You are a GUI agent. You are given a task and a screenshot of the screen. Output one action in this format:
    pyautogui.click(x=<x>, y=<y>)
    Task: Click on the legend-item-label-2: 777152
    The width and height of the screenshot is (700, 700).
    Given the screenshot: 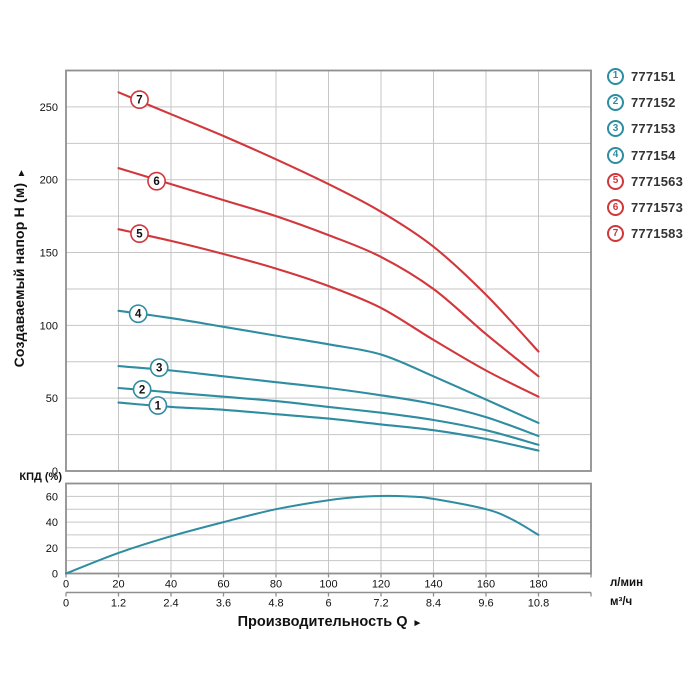 What is the action you would take?
    pyautogui.click(x=653, y=102)
    